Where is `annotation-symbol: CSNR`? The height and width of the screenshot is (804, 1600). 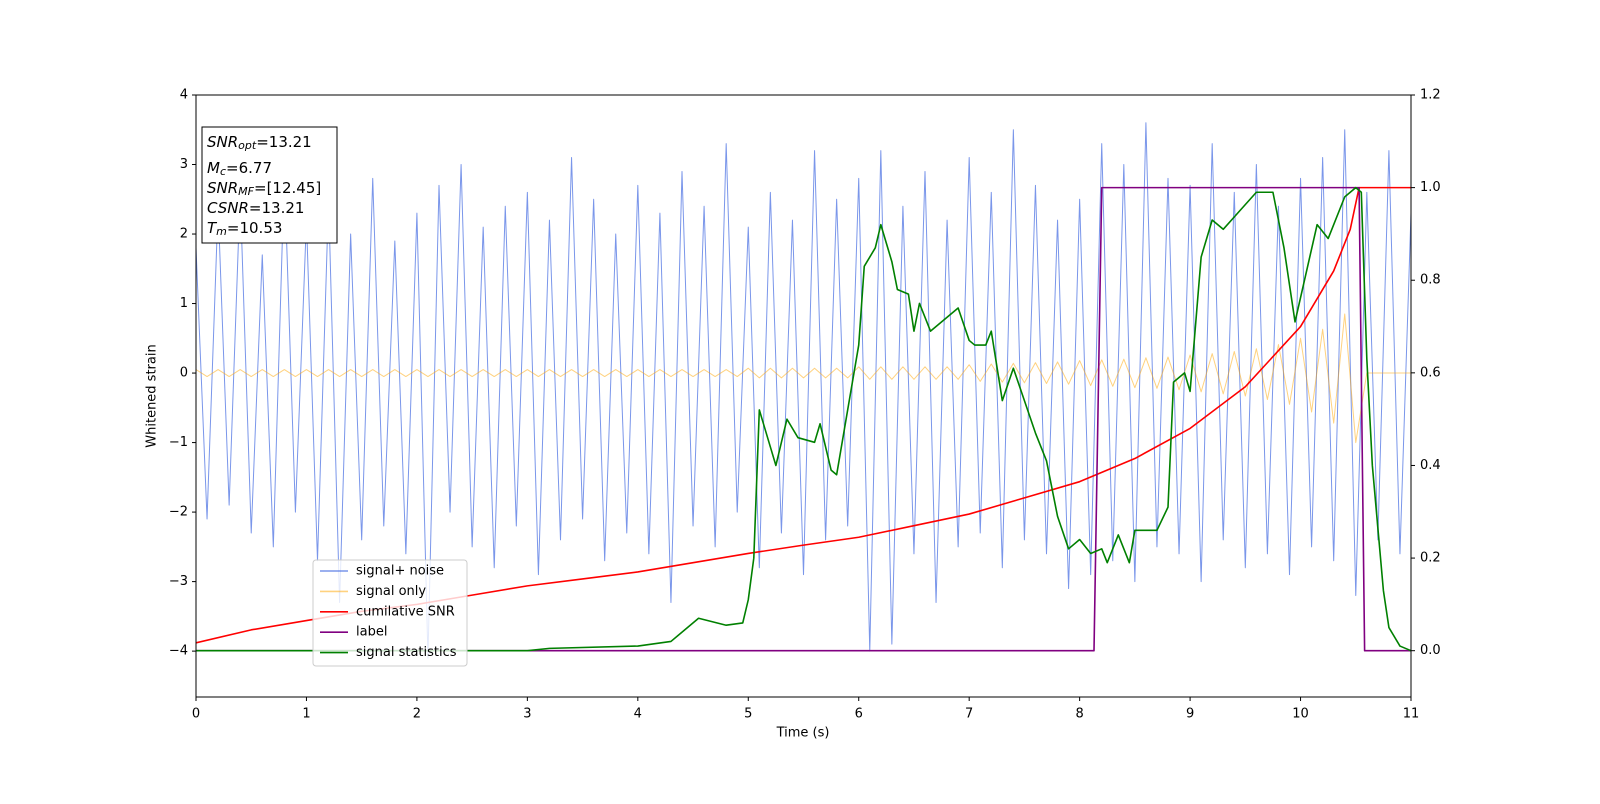 annotation-symbol: CSNR is located at coordinates (228, 208).